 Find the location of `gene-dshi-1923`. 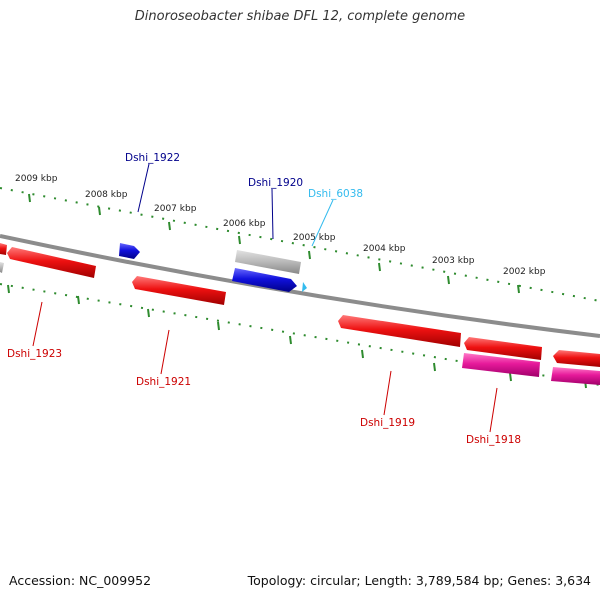

gene-dshi-1923 is located at coordinates (48, 260).